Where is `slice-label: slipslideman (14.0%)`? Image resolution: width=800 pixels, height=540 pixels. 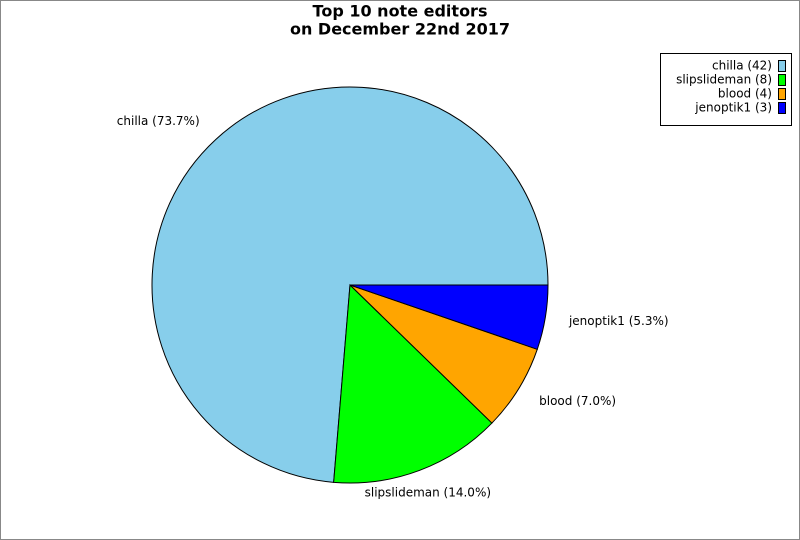 slice-label: slipslideman (14.0%) is located at coordinates (428, 492).